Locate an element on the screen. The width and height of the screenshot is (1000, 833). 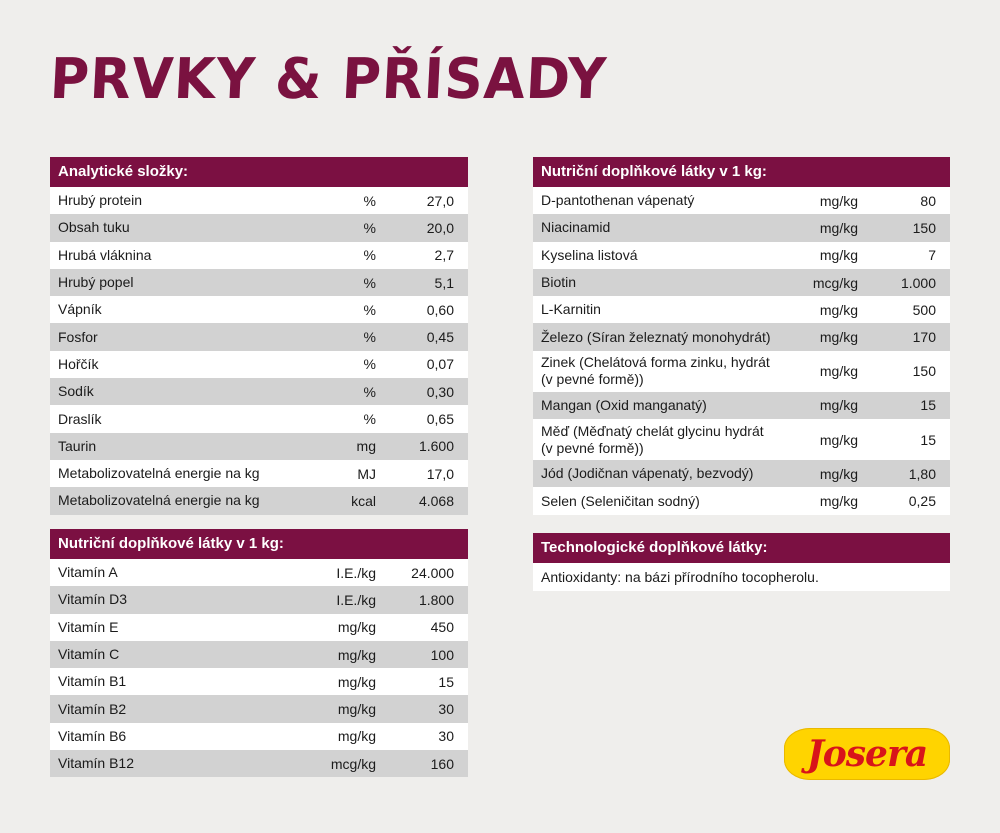
table-row: Vitamín D3 I.E./kg 1.800 is located at coordinates (259, 600).